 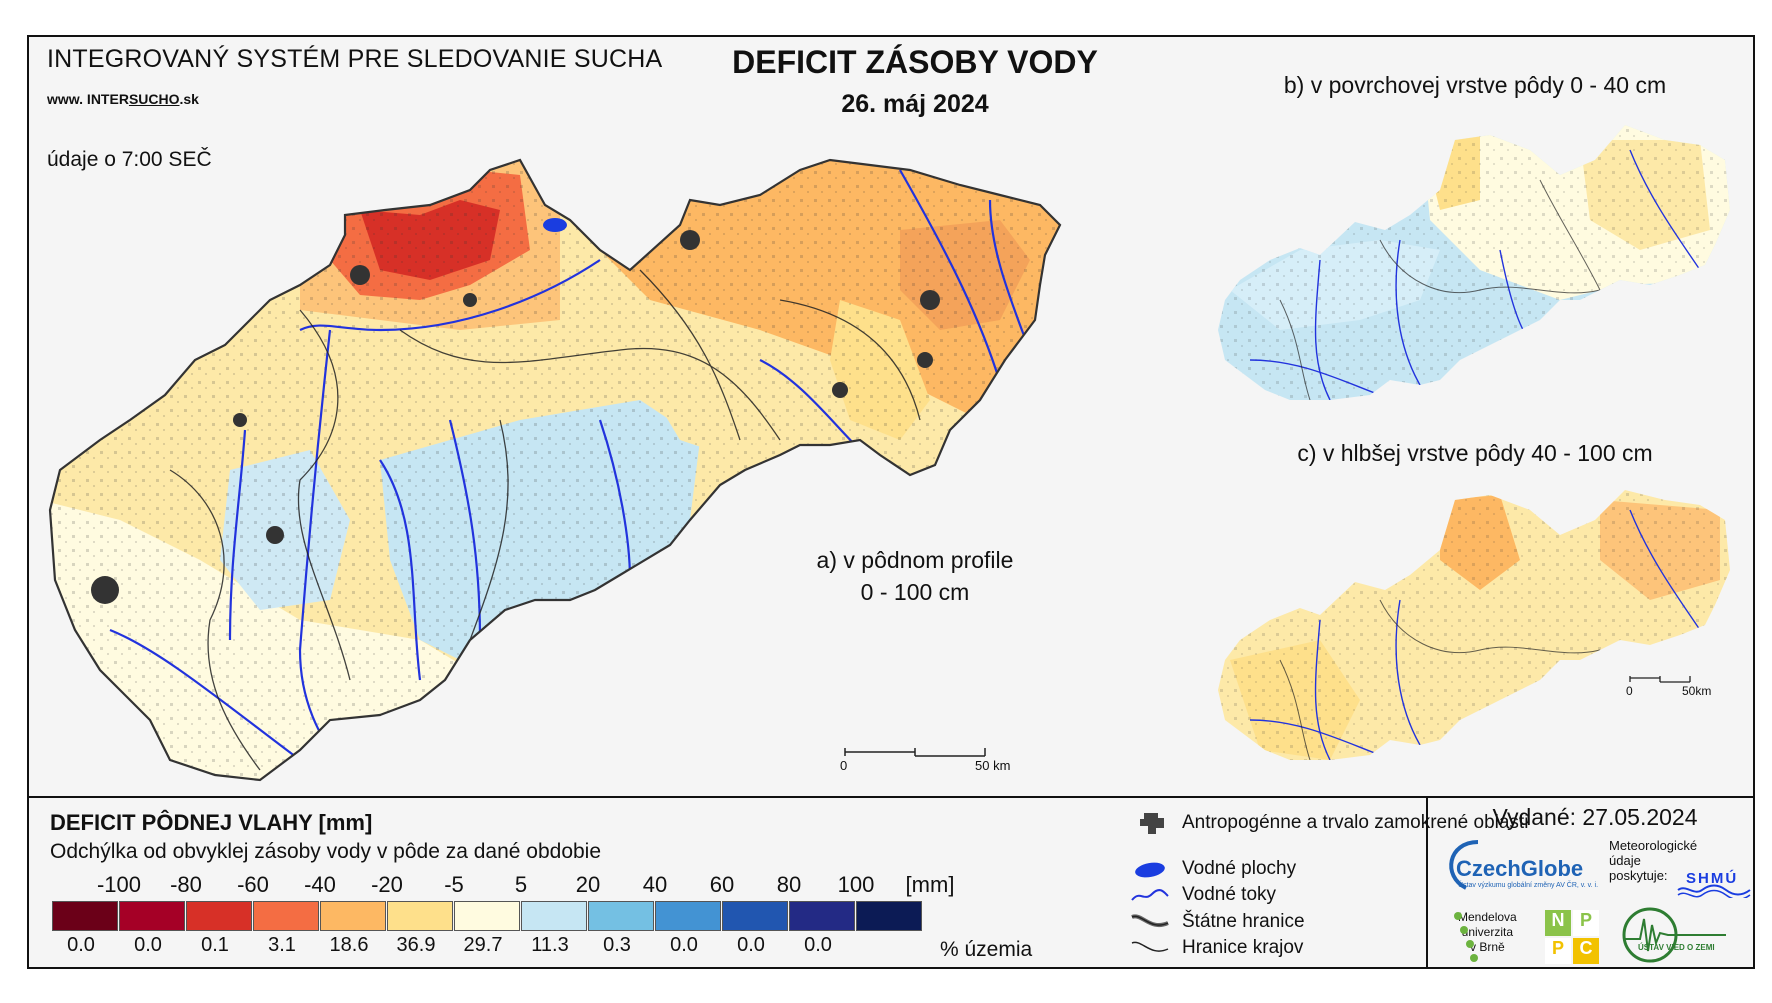 I want to click on czechglobe-arc-icon, so click(x=1464, y=865).